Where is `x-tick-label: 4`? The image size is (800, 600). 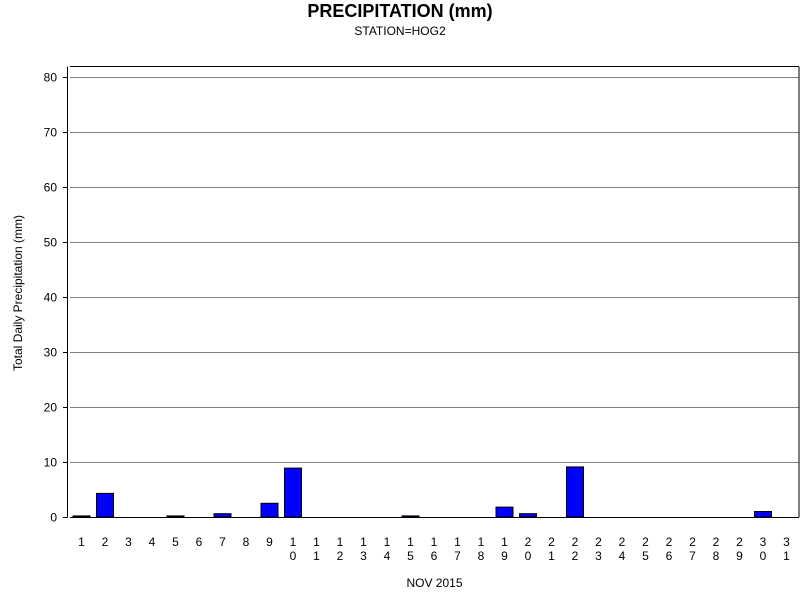
x-tick-label: 4 is located at coordinates (152, 542).